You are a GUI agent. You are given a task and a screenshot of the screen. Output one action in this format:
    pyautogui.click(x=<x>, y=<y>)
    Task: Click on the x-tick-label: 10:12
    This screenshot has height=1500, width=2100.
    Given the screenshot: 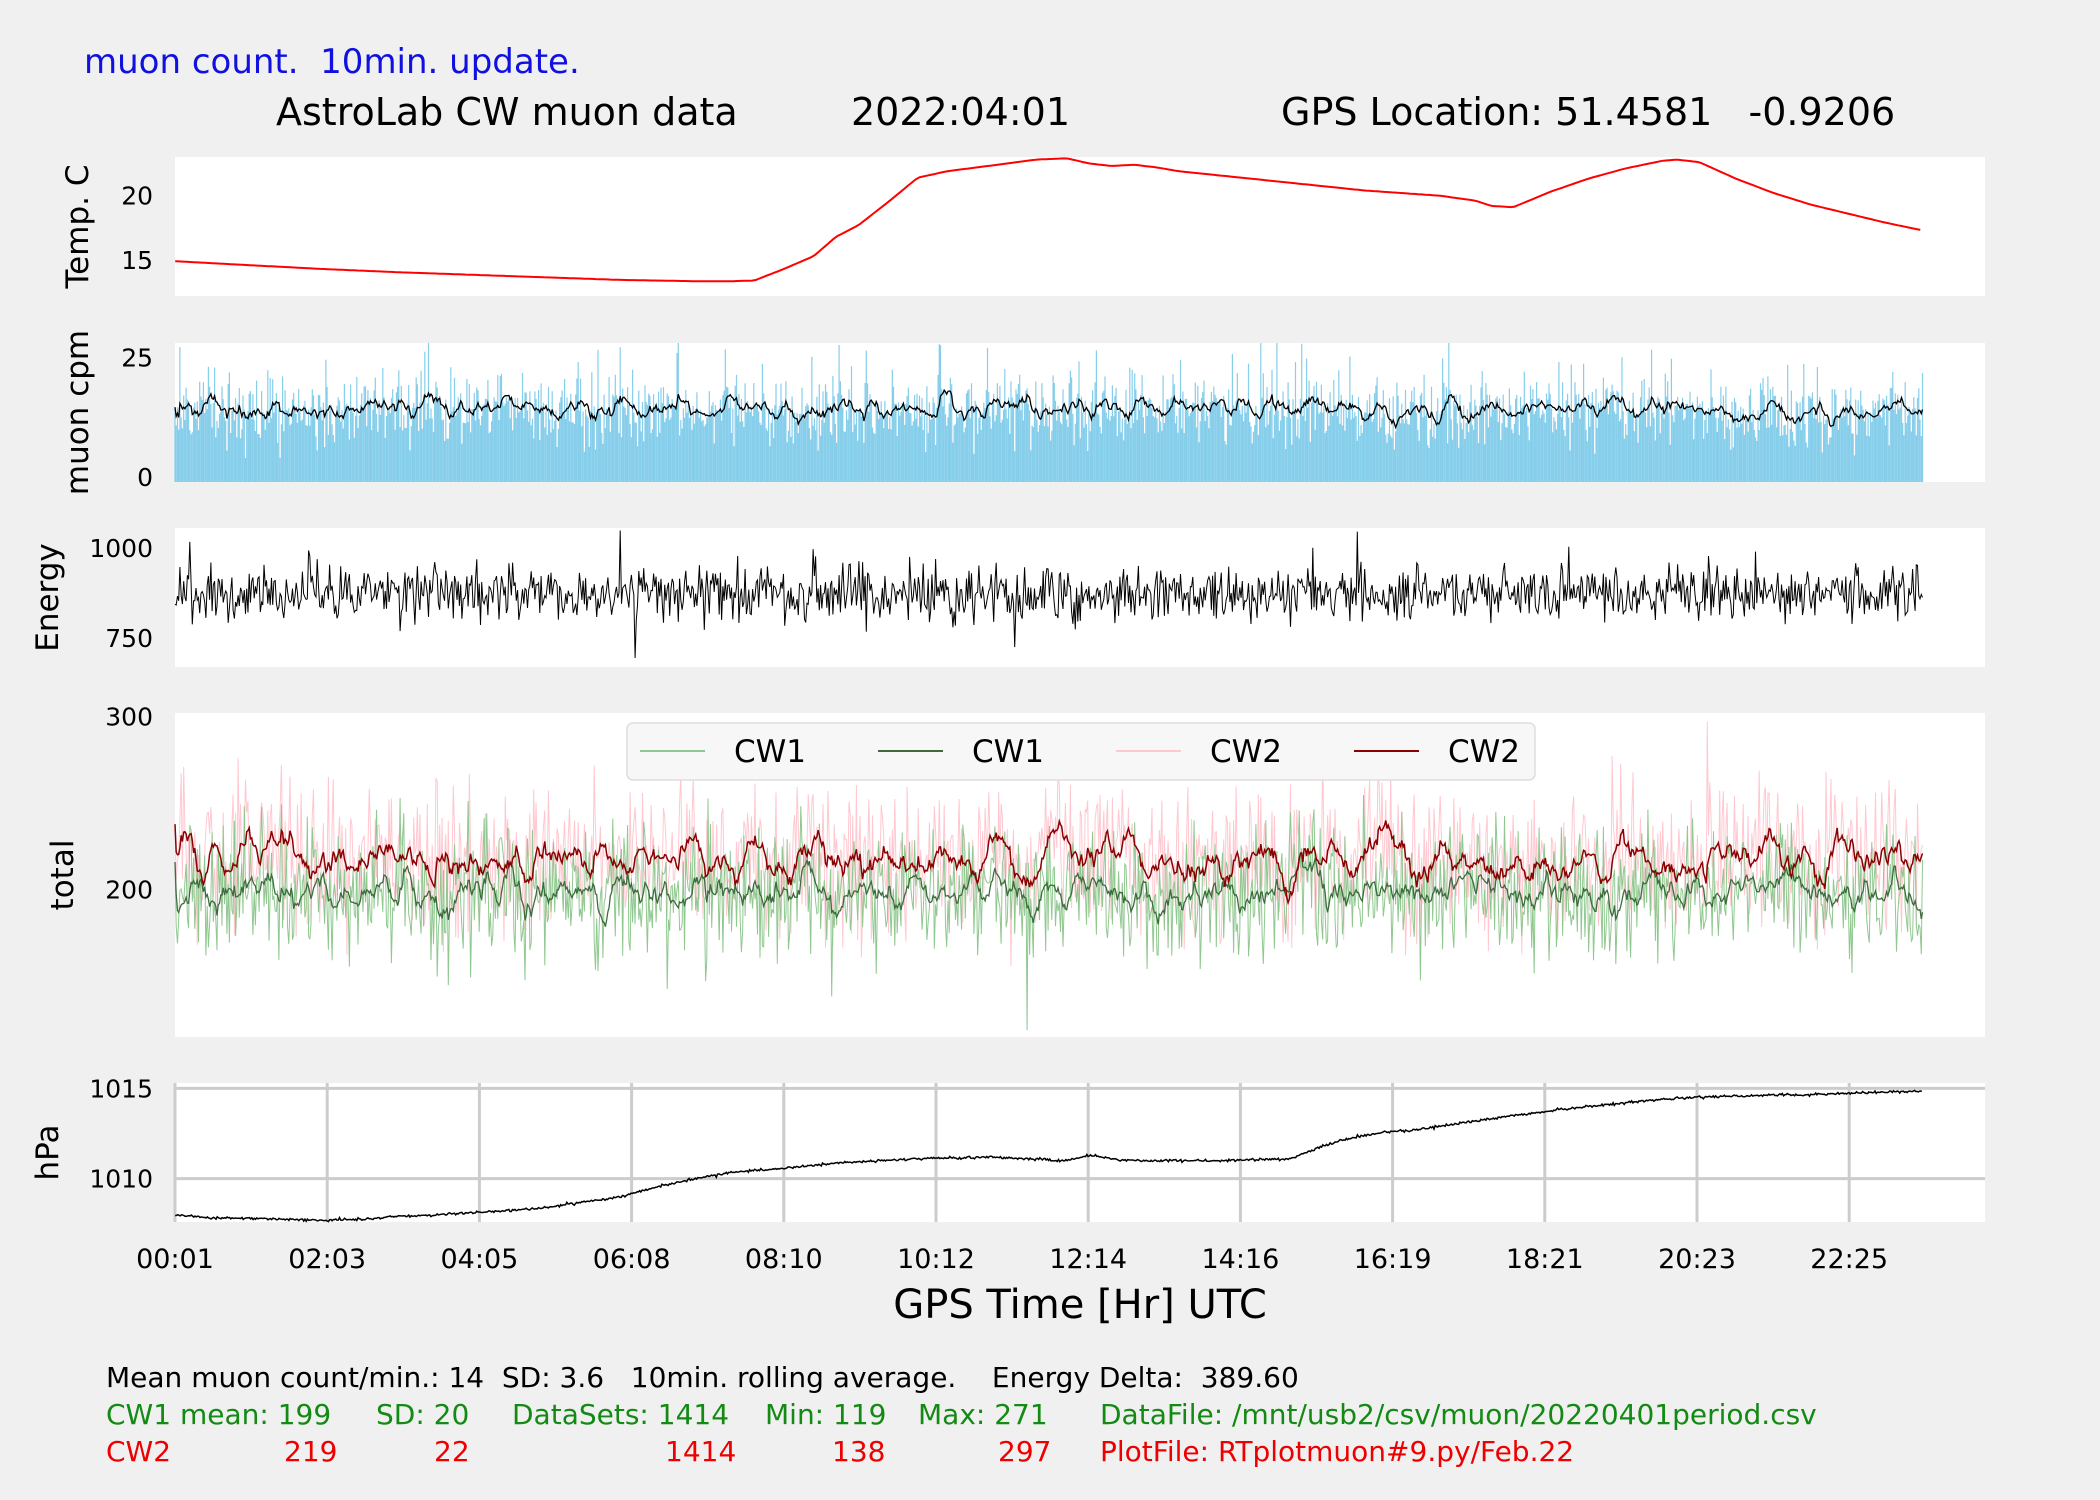 What is the action you would take?
    pyautogui.click(x=936, y=1259)
    